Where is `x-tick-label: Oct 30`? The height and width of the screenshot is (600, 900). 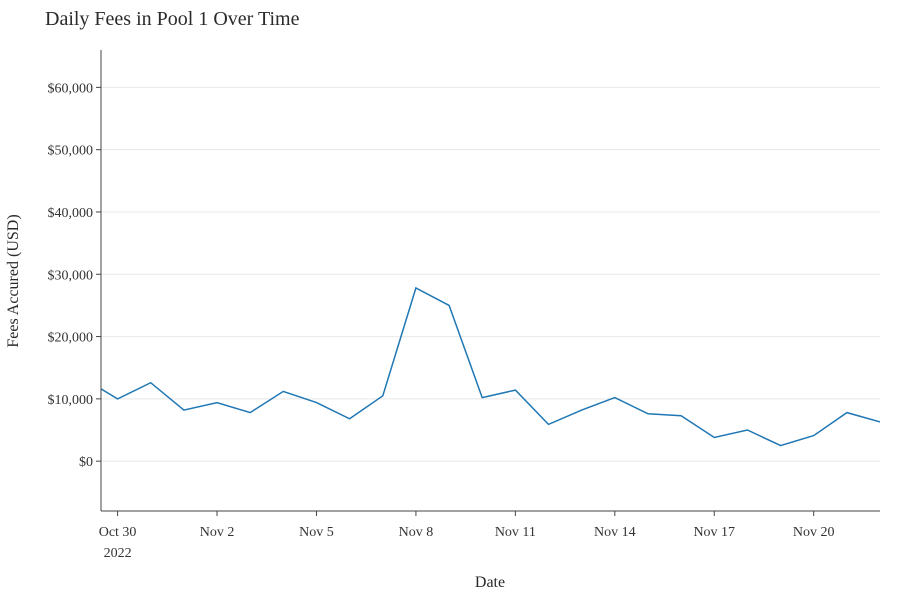 x-tick-label: Oct 30 is located at coordinates (118, 532).